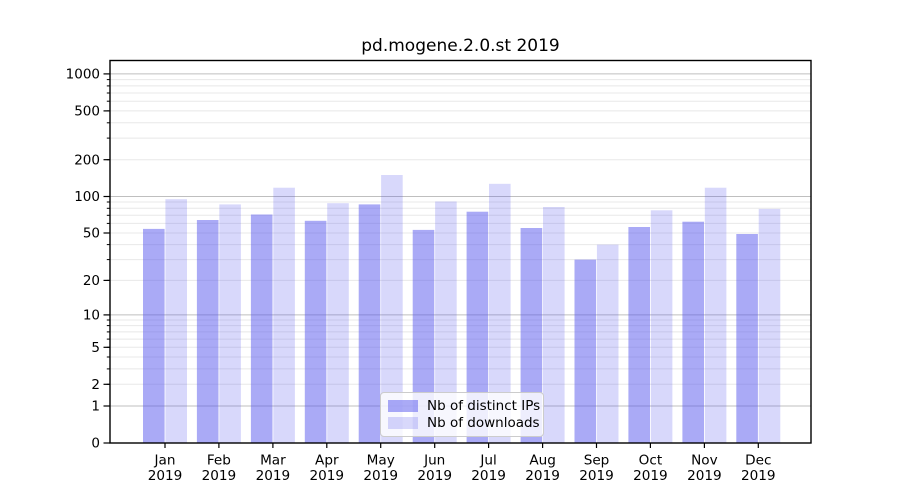 The width and height of the screenshot is (900, 500). I want to click on bar-nov-2019-nb-of-downloads, so click(715, 315).